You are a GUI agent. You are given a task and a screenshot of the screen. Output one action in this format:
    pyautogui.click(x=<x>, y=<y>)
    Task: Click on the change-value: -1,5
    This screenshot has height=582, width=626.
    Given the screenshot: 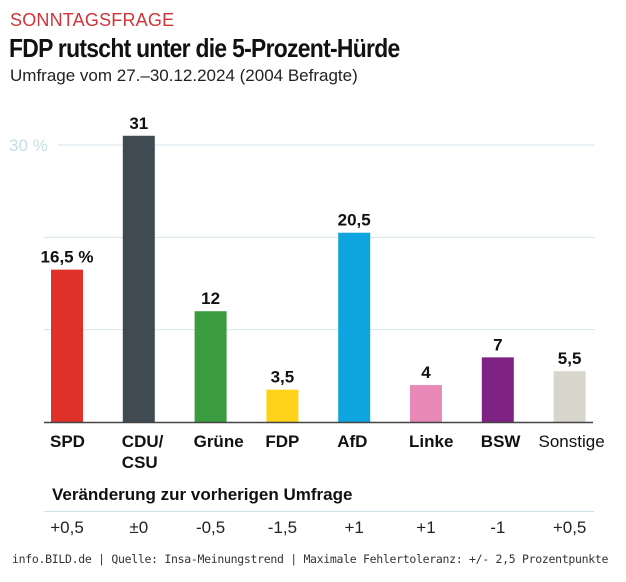 What is the action you would take?
    pyautogui.click(x=282, y=527)
    